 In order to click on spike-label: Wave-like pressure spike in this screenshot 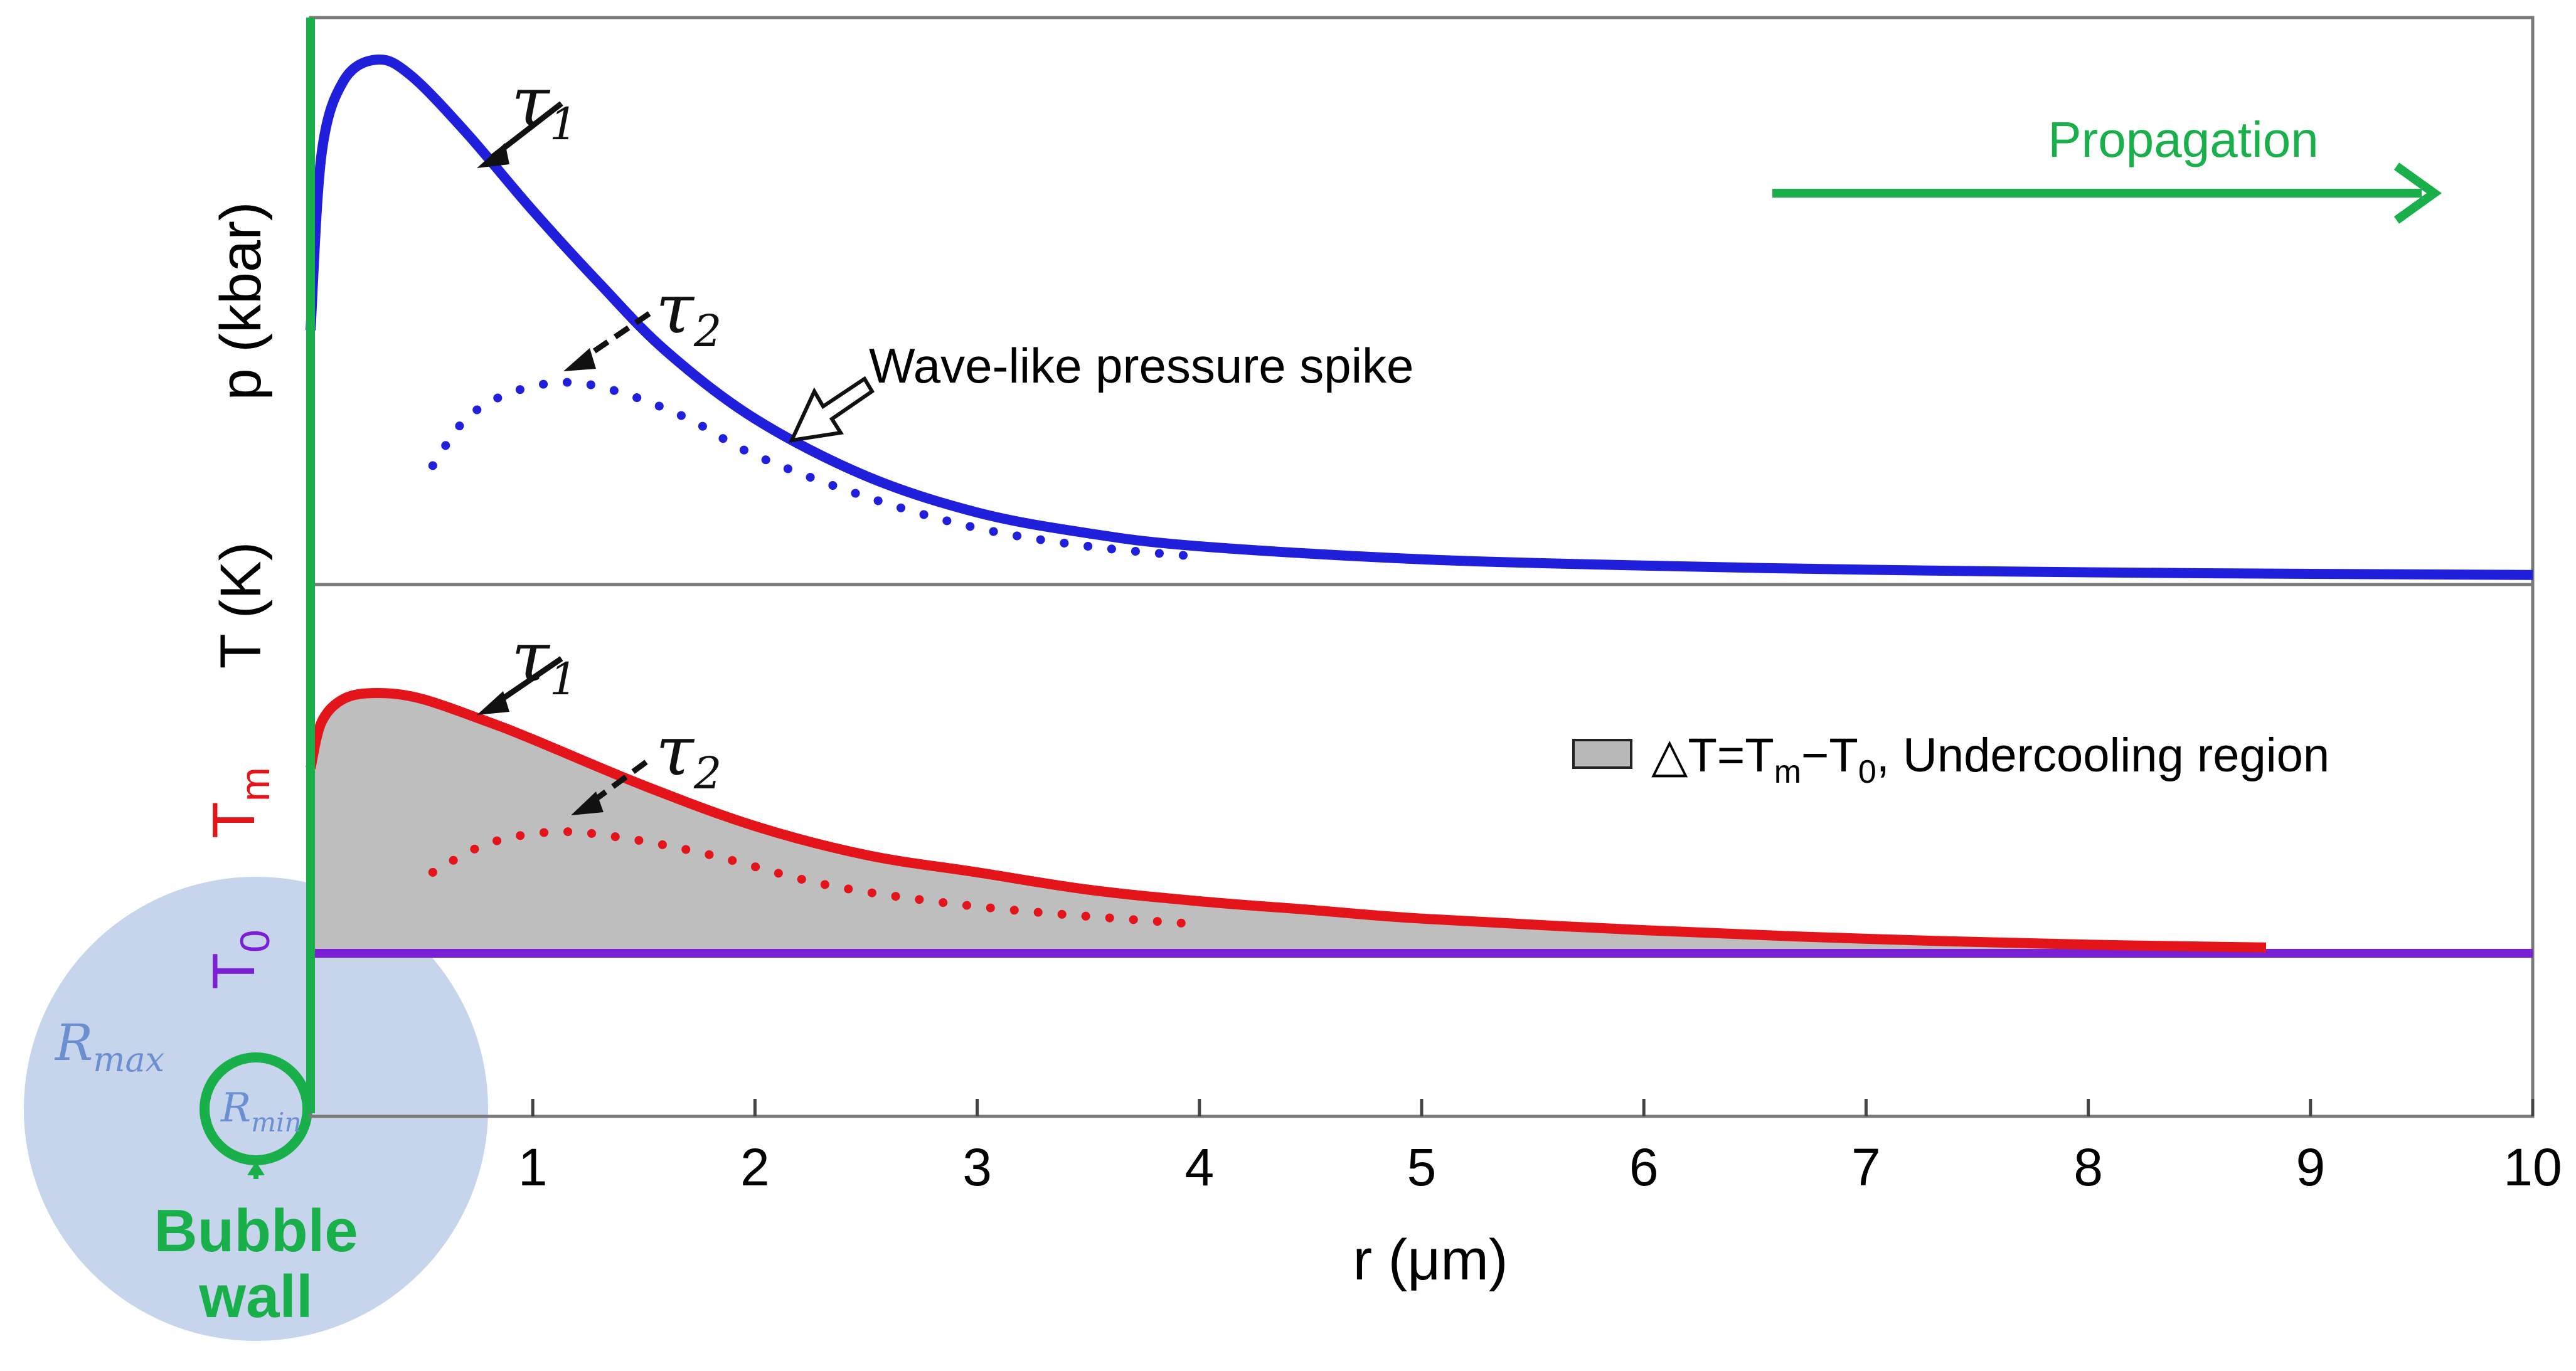, I will do `click(1141, 365)`.